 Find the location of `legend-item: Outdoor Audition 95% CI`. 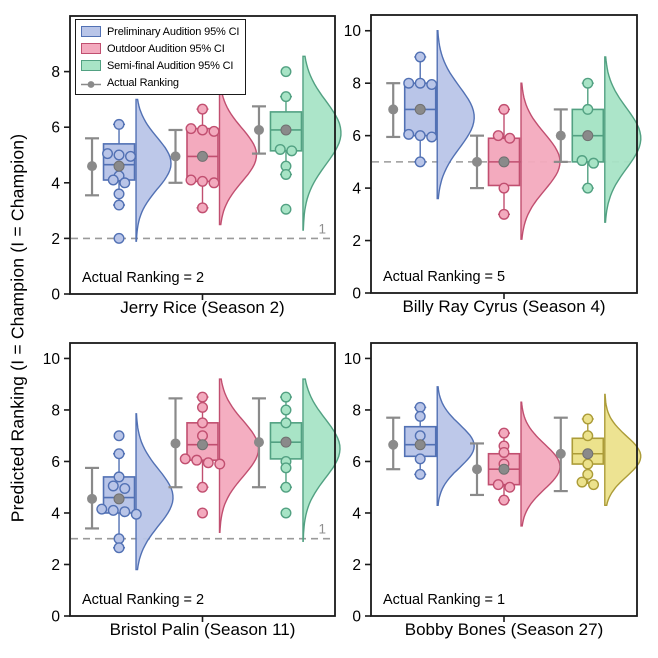

legend-item: Outdoor Audition 95% CI is located at coordinates (160, 48).